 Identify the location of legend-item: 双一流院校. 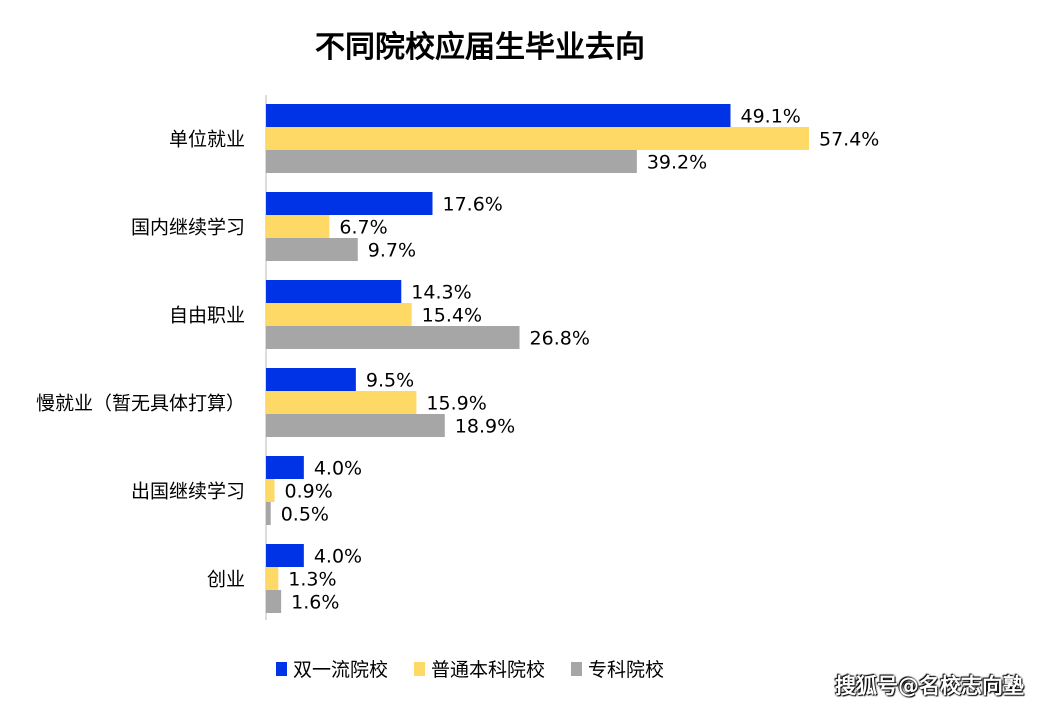
(332, 668).